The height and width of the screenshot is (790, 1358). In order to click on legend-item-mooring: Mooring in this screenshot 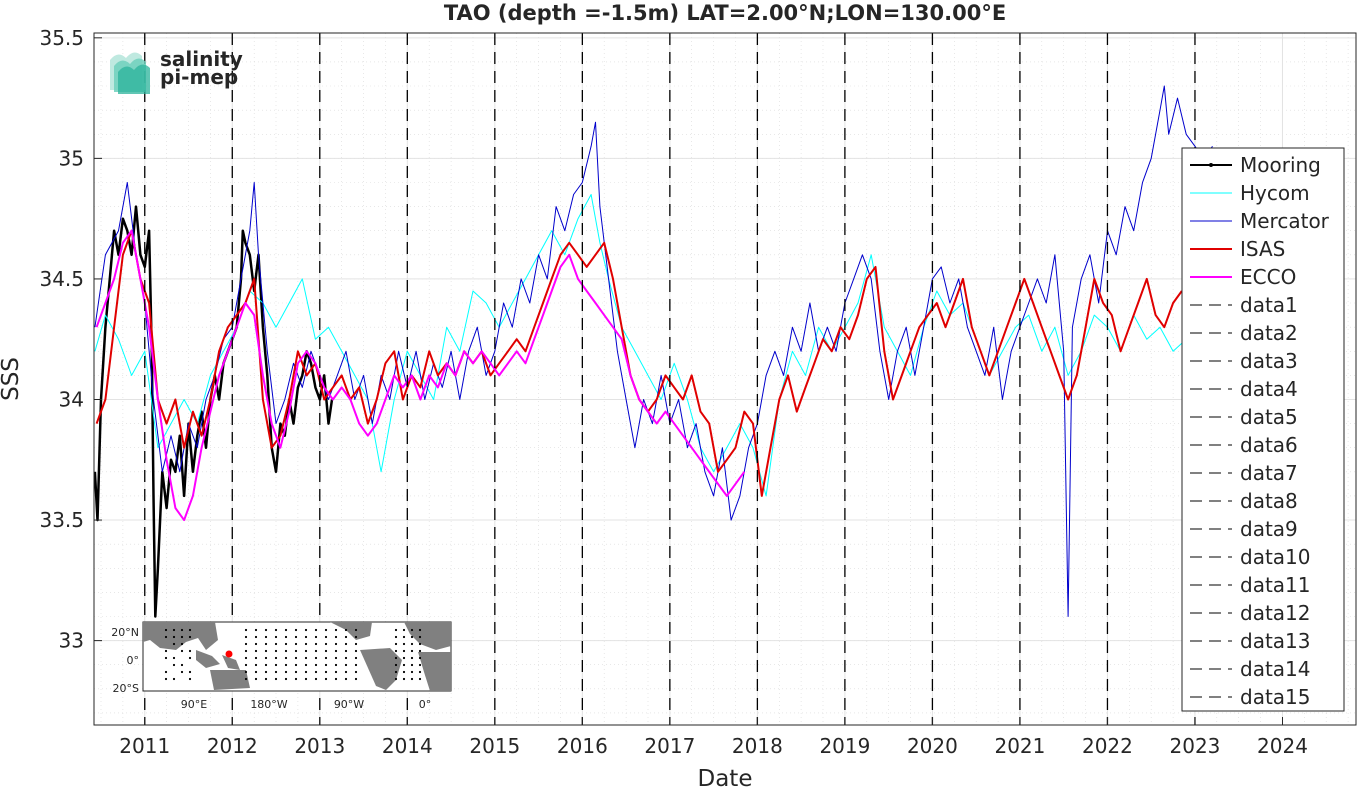, I will do `click(1255, 165)`.